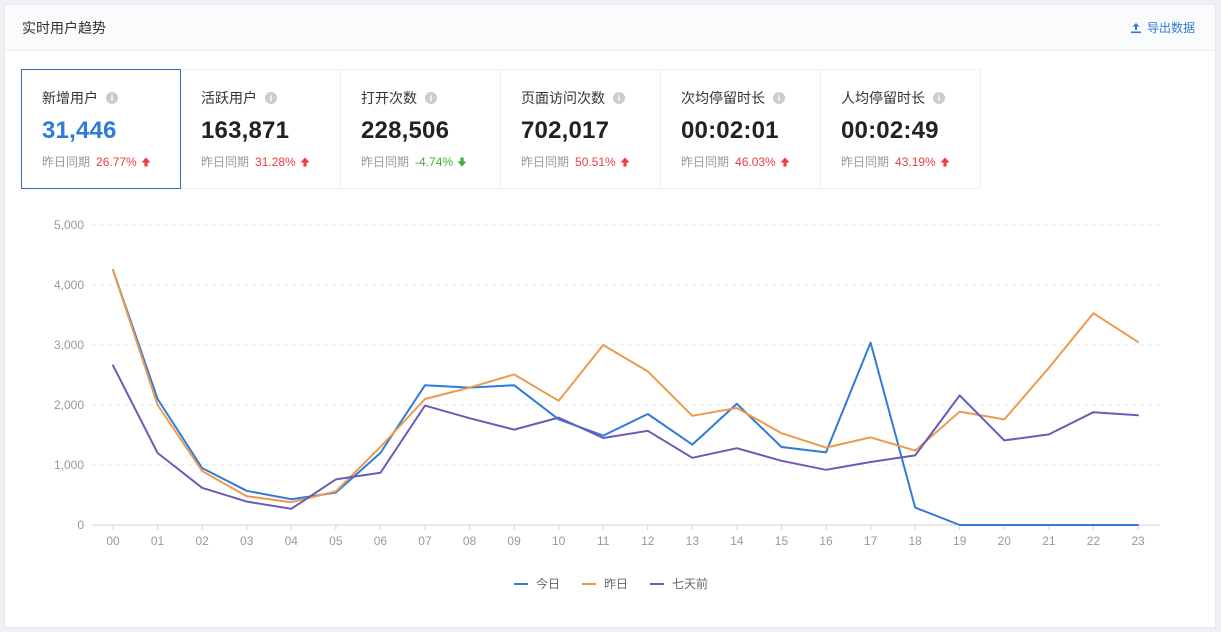 This screenshot has height=632, width=1221. Describe the element at coordinates (381, 541) in the screenshot. I see `x-tick-label: 06` at that location.